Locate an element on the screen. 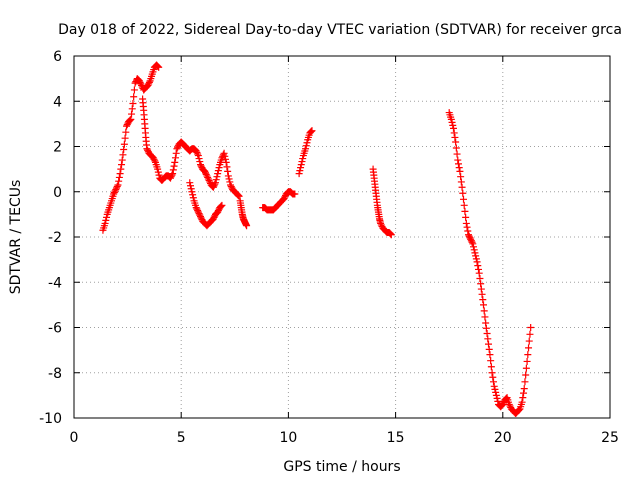  x-tick-label: 10 is located at coordinates (288, 438).